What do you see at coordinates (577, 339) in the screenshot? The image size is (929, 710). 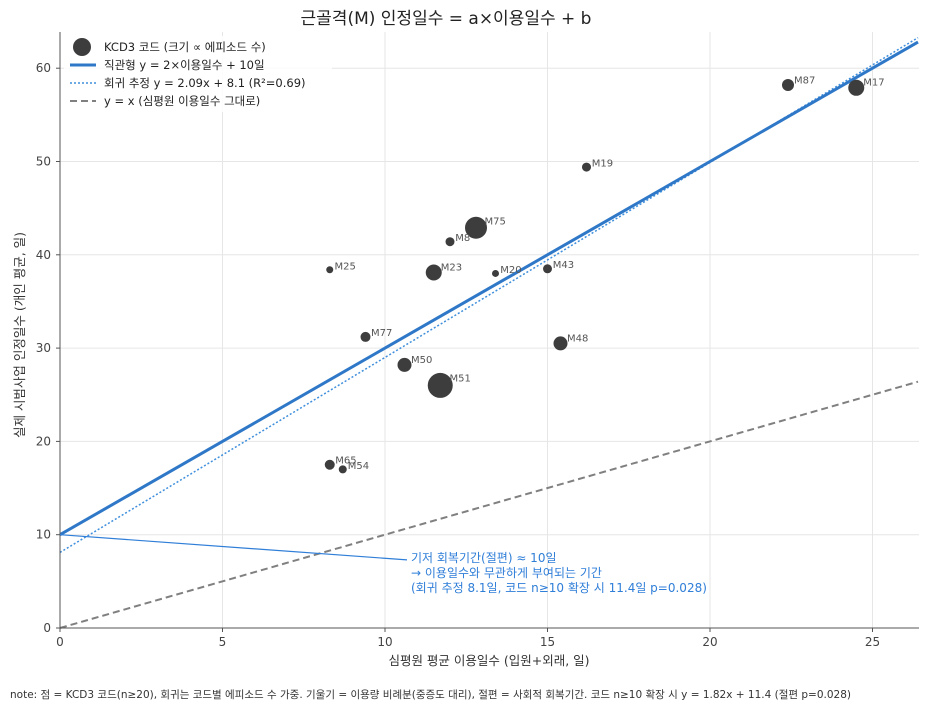 I see `point-label-m48: M48` at bounding box center [577, 339].